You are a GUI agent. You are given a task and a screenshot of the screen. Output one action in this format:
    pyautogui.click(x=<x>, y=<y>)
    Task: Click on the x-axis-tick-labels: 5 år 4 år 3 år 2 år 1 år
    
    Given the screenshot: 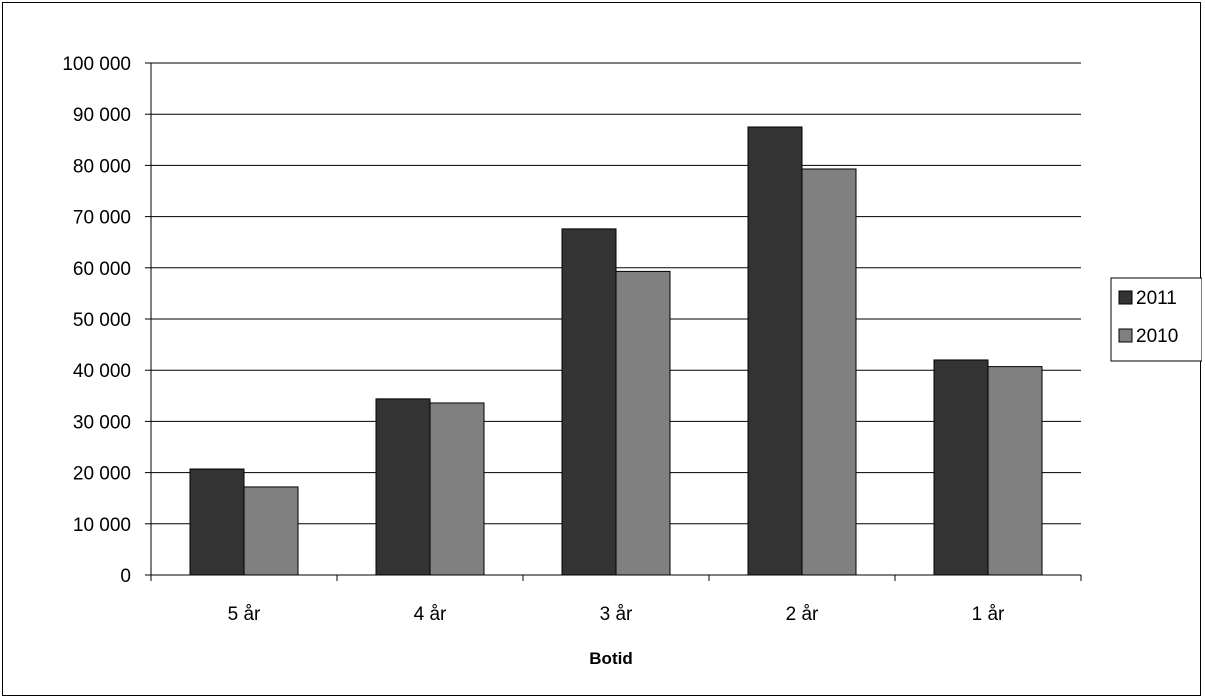 What is the action you would take?
    pyautogui.click(x=616, y=614)
    